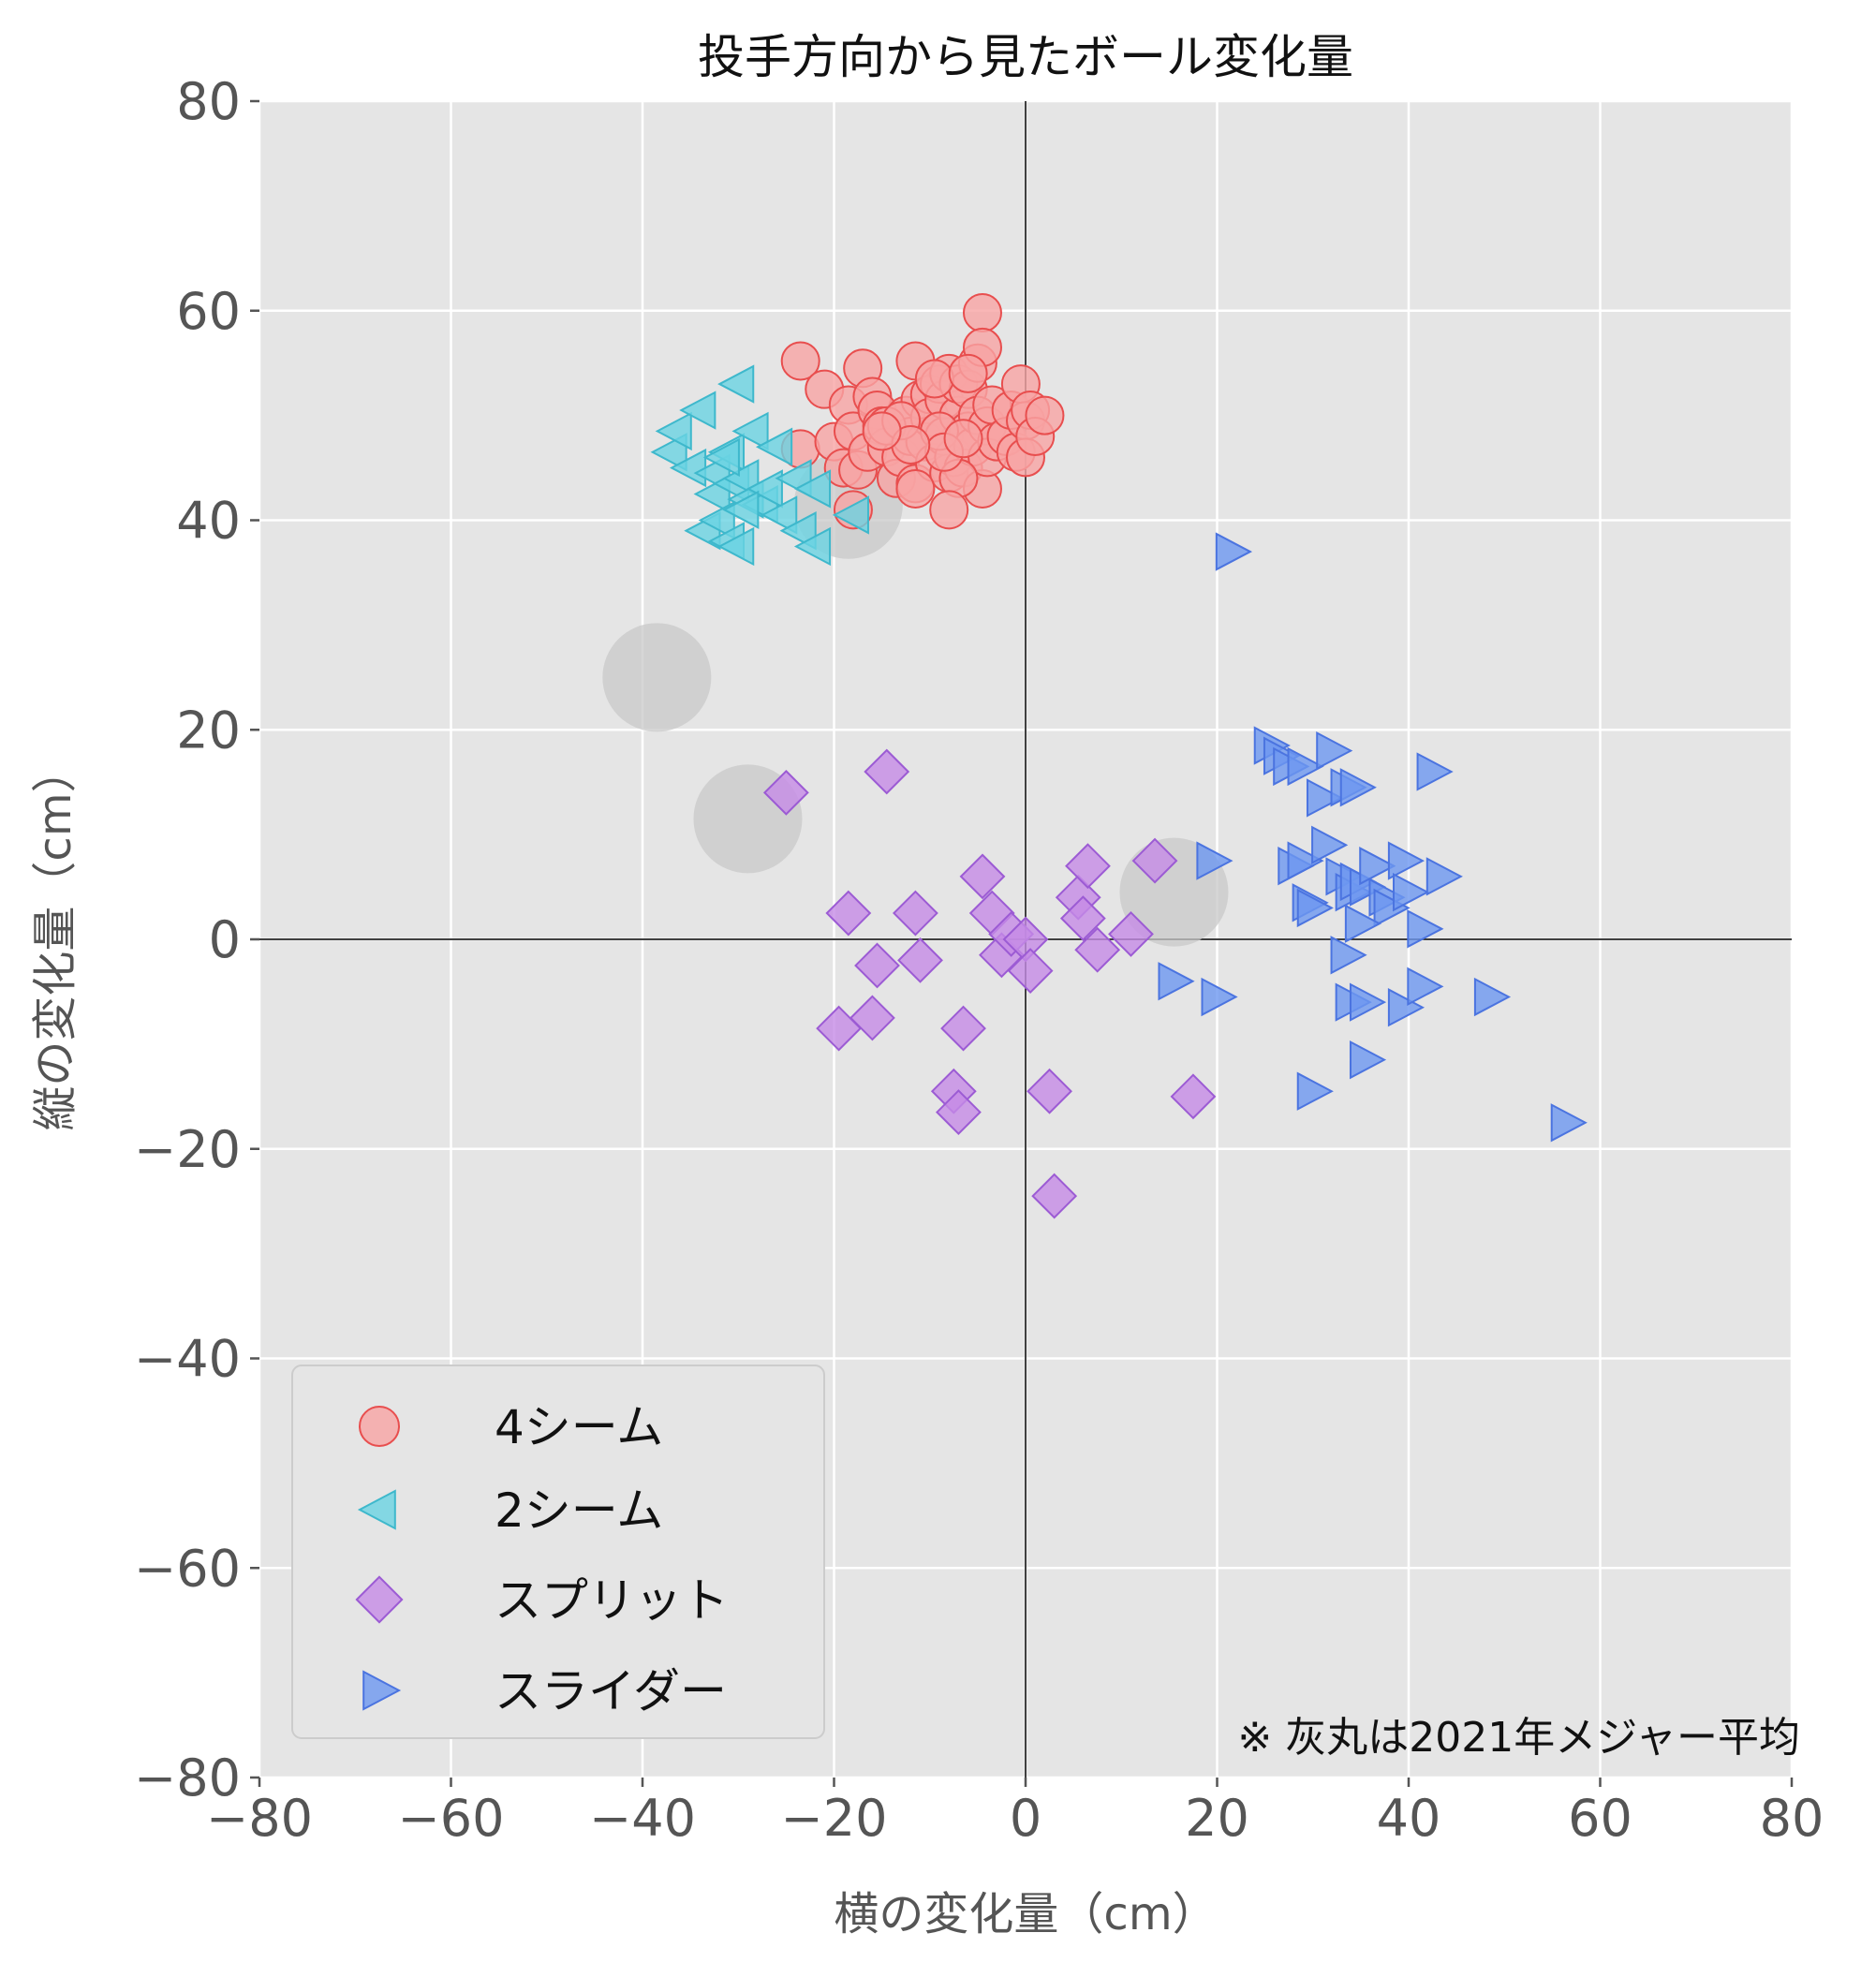  What do you see at coordinates (611, 1691) in the screenshot?
I see `legend-label: スライダー` at bounding box center [611, 1691].